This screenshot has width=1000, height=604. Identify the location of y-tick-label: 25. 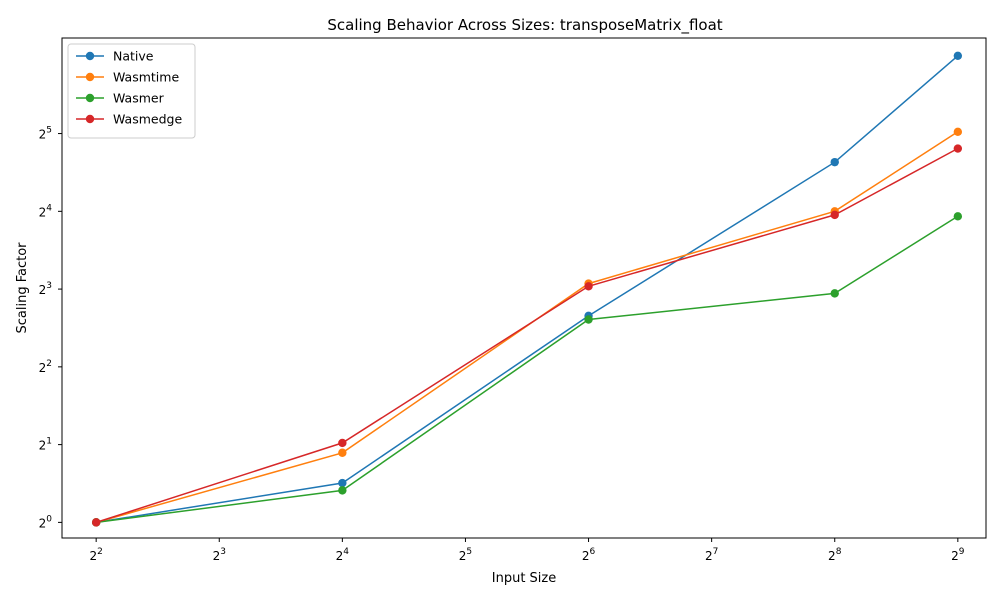
(45, 134).